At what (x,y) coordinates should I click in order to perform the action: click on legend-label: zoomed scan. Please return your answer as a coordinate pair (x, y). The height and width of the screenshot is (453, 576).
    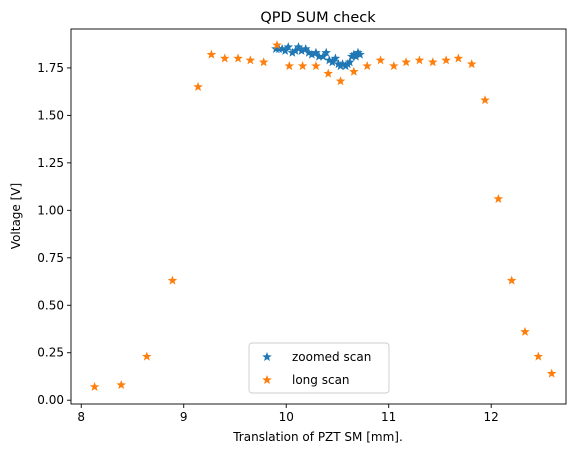
    Looking at the image, I should click on (331, 357).